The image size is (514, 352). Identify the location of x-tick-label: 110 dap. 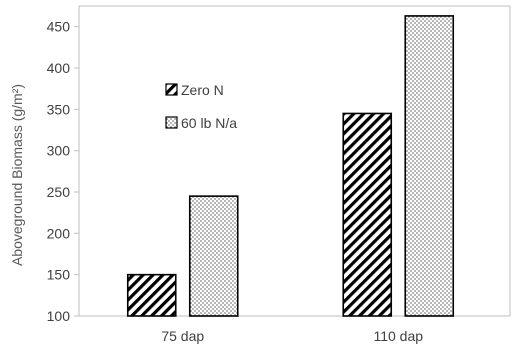
(398, 336).